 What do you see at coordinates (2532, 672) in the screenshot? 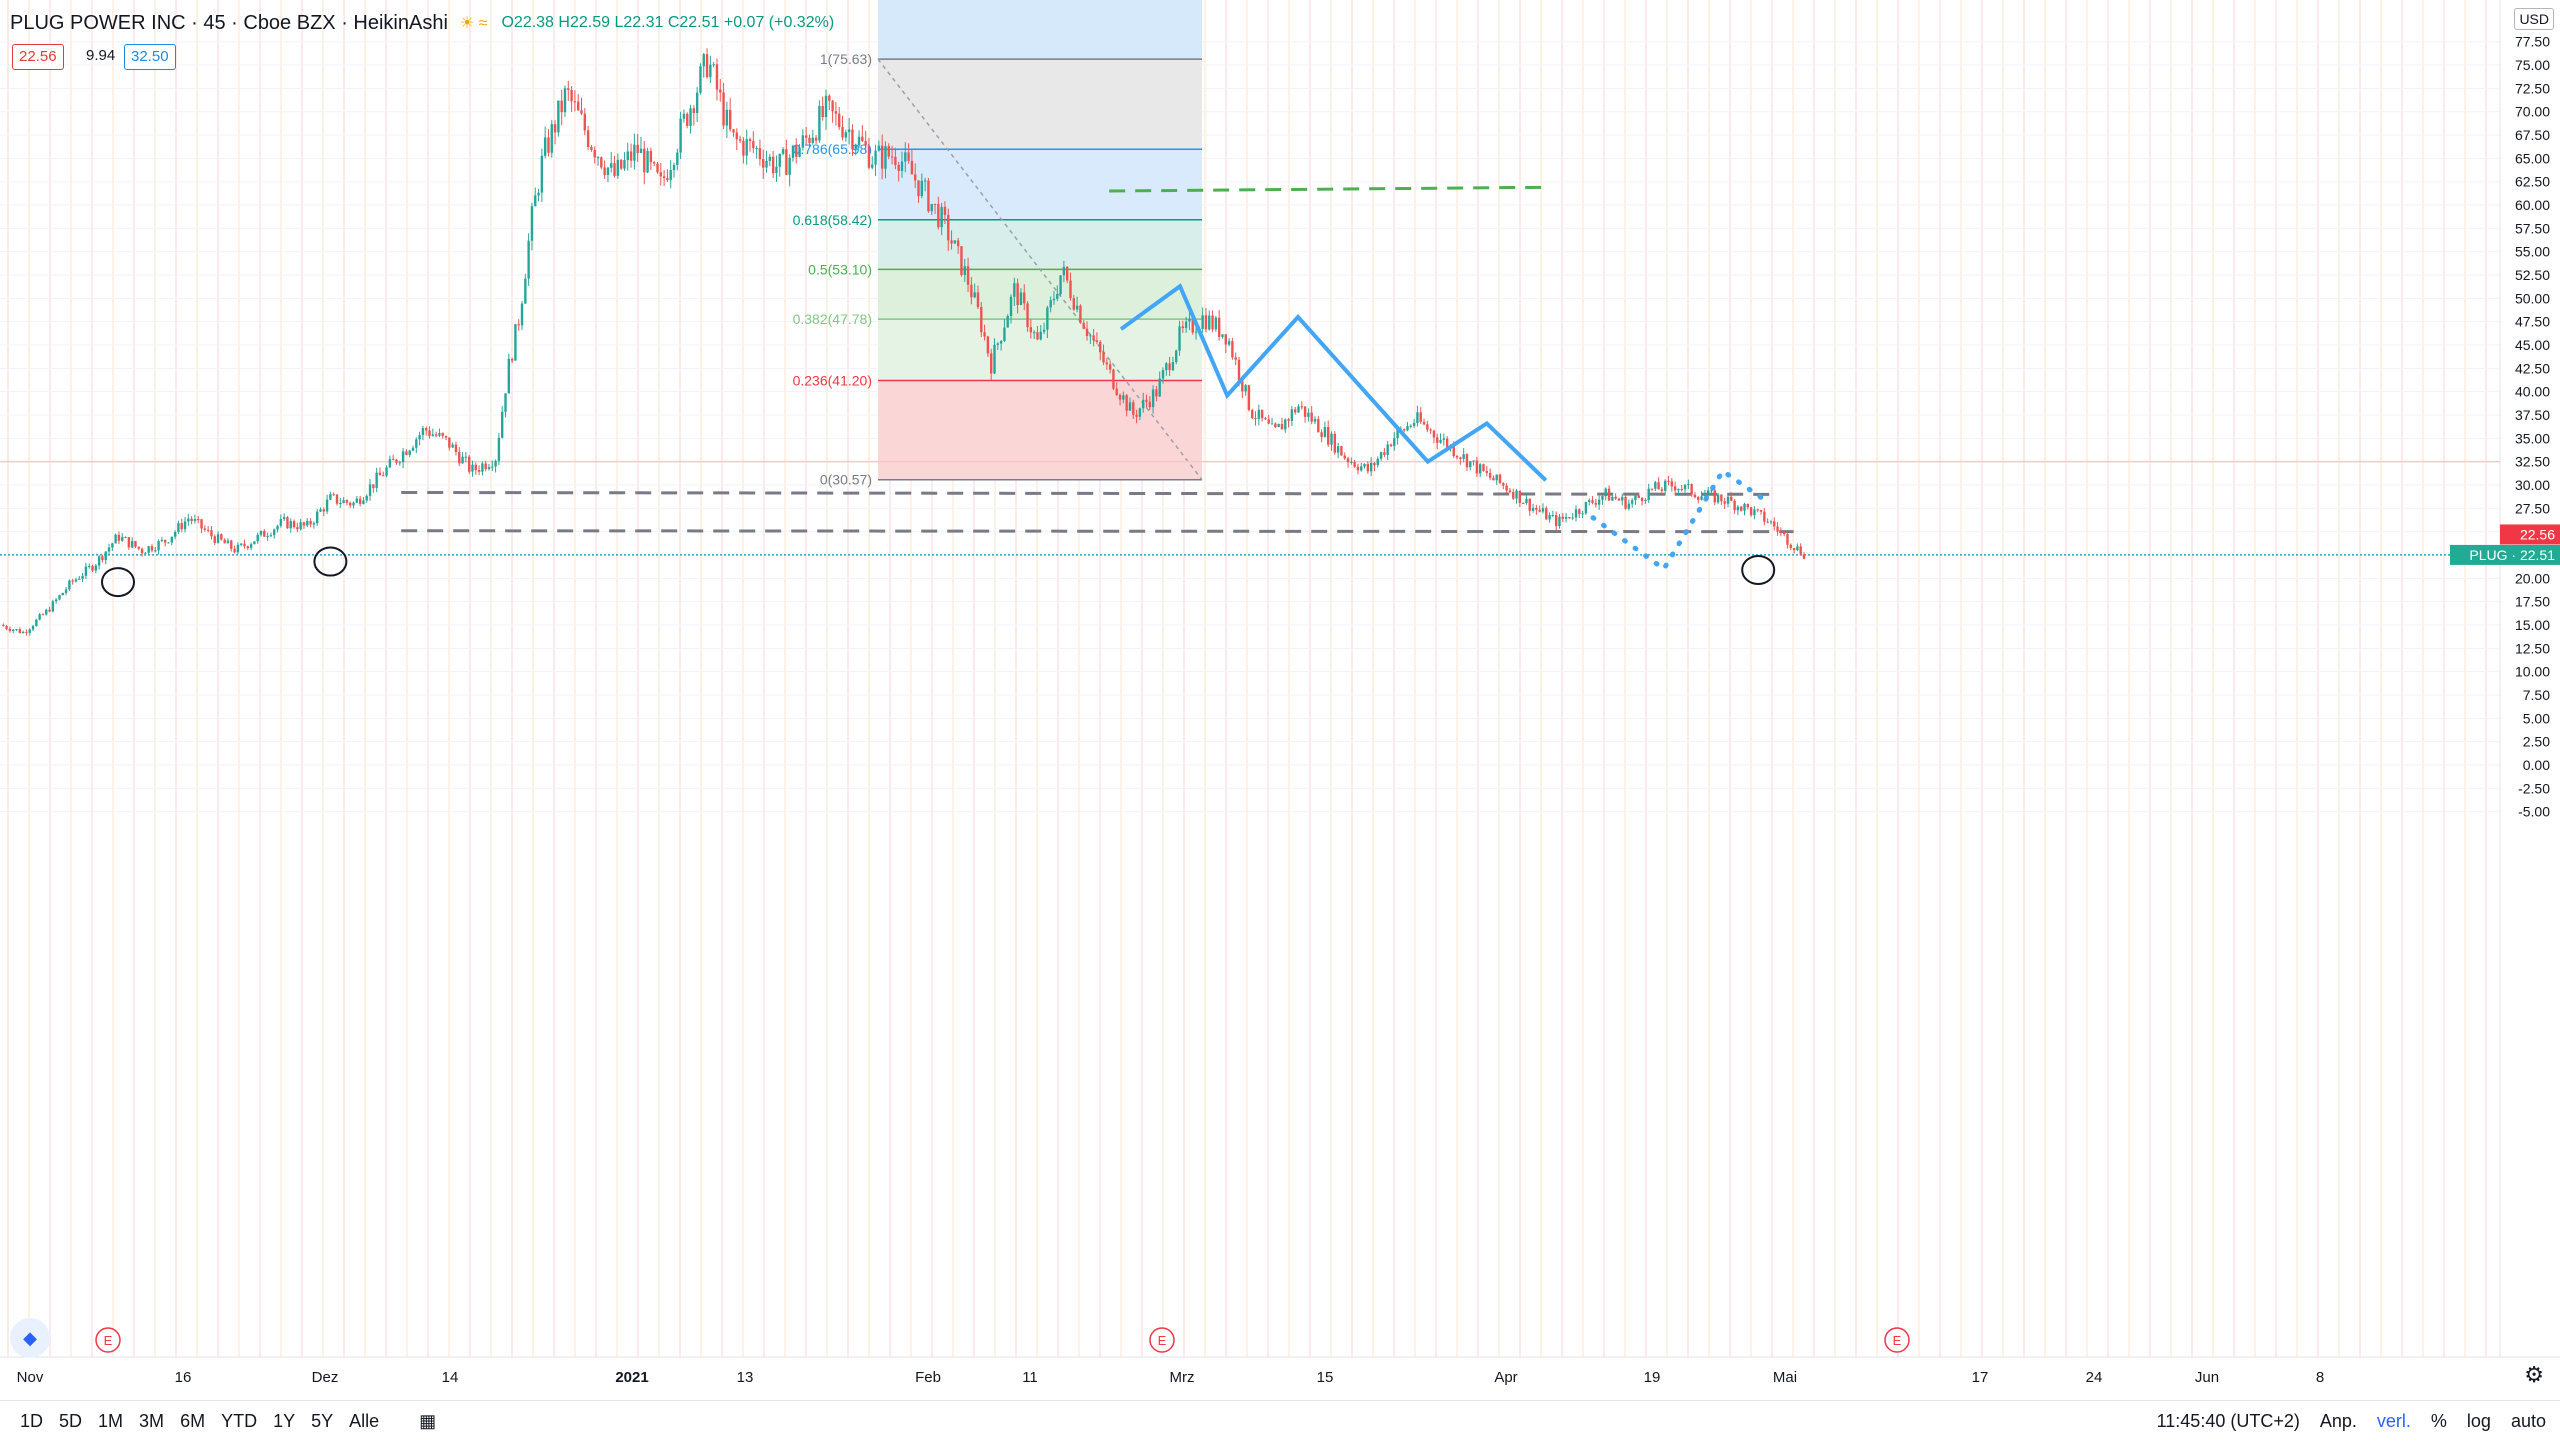
I see `y-tick-label: 10.00` at bounding box center [2532, 672].